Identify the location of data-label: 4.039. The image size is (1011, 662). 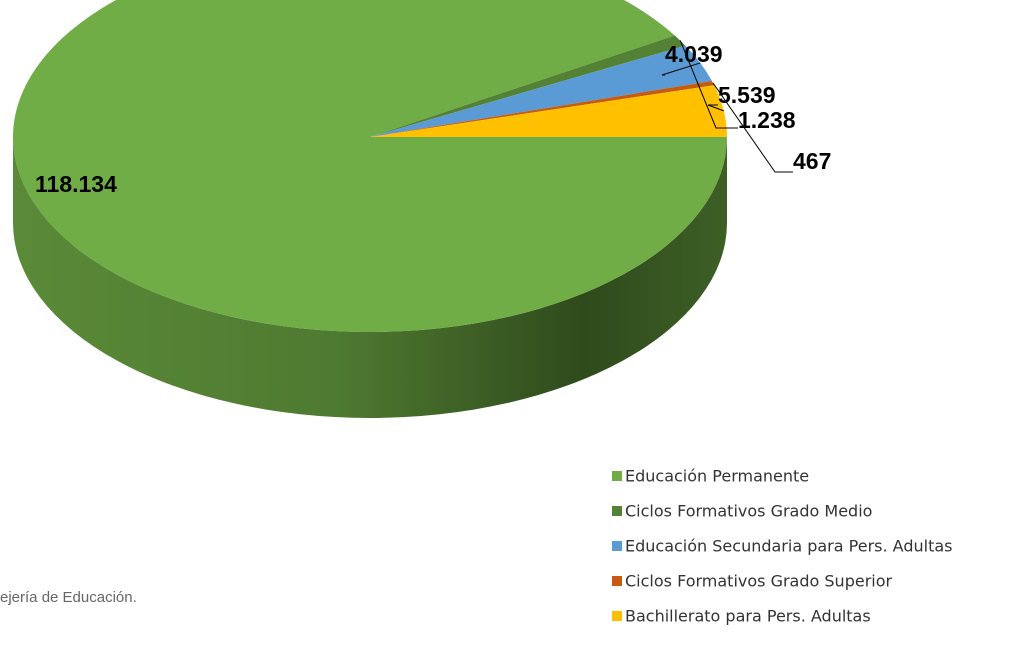
(694, 54).